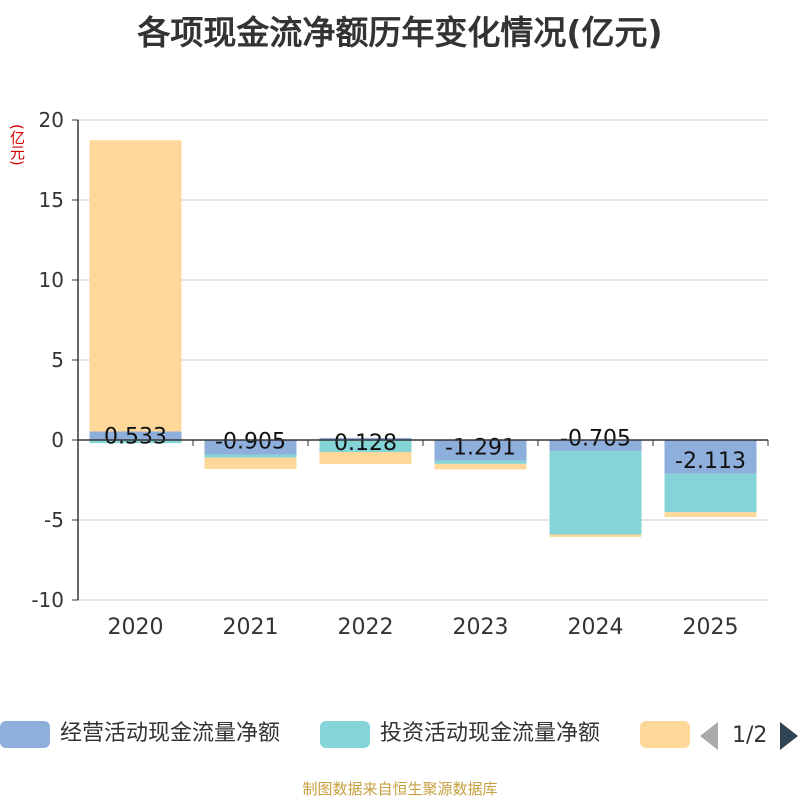 The height and width of the screenshot is (800, 800). What do you see at coordinates (490, 733) in the screenshot?
I see `legend-label-investing: 投资活动现金流量净额` at bounding box center [490, 733].